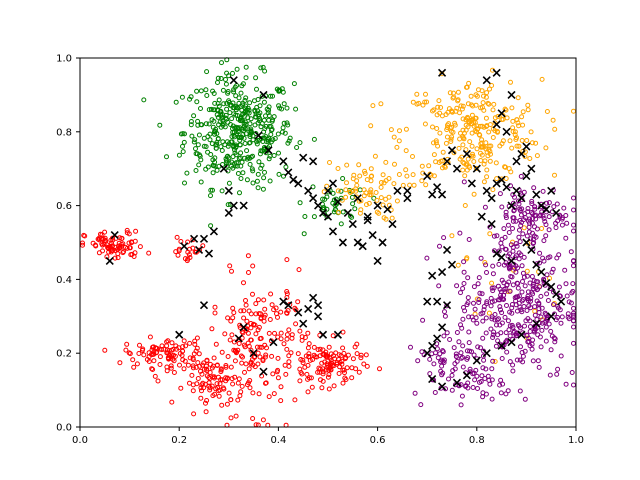  What do you see at coordinates (64, 280) in the screenshot?
I see `y-tick-label: 0.4` at bounding box center [64, 280].